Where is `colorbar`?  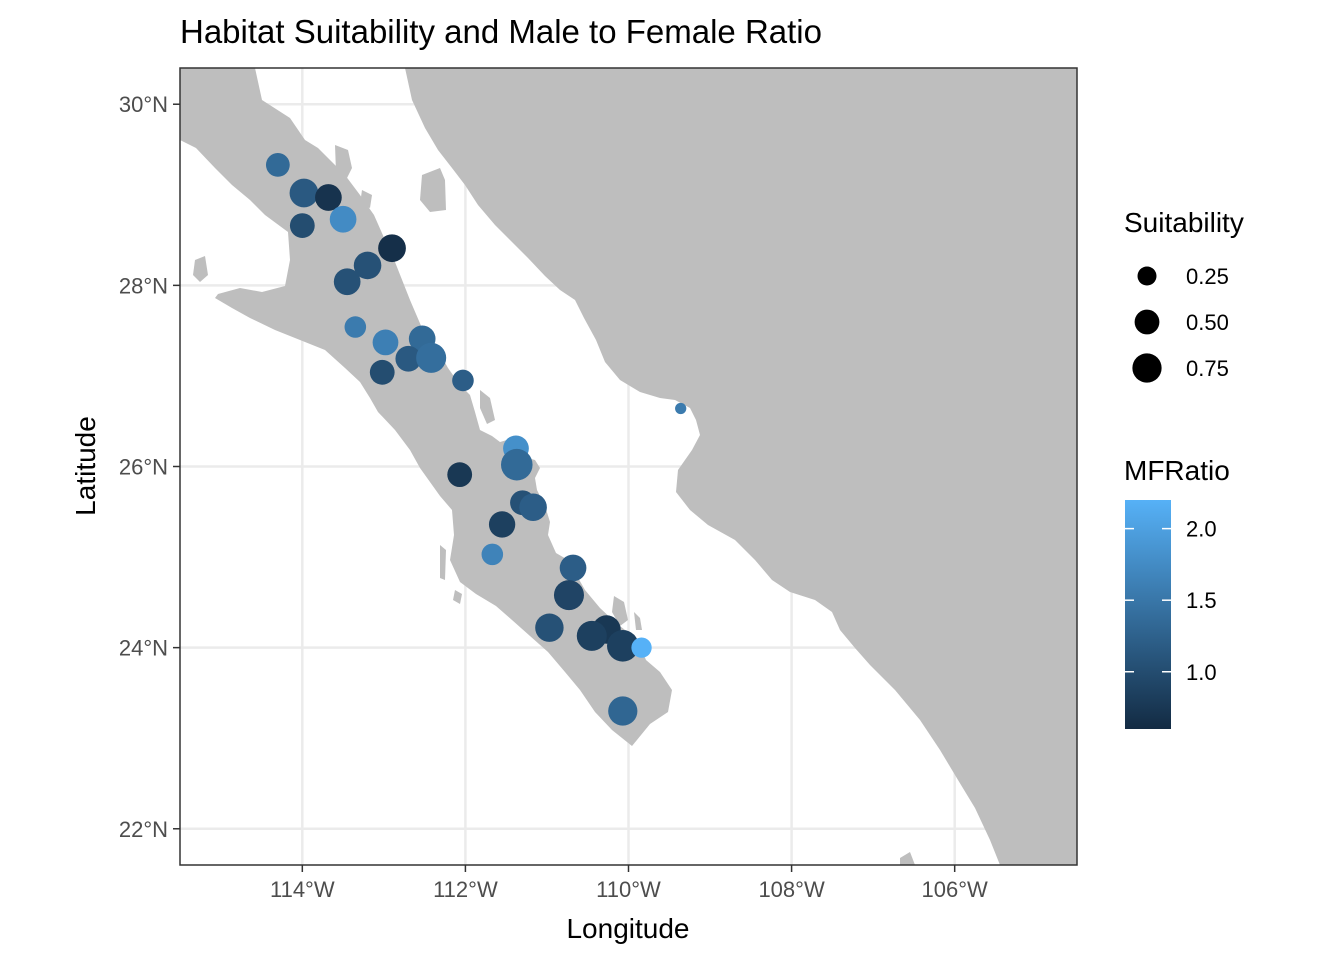
colorbar is located at coordinates (1148, 614).